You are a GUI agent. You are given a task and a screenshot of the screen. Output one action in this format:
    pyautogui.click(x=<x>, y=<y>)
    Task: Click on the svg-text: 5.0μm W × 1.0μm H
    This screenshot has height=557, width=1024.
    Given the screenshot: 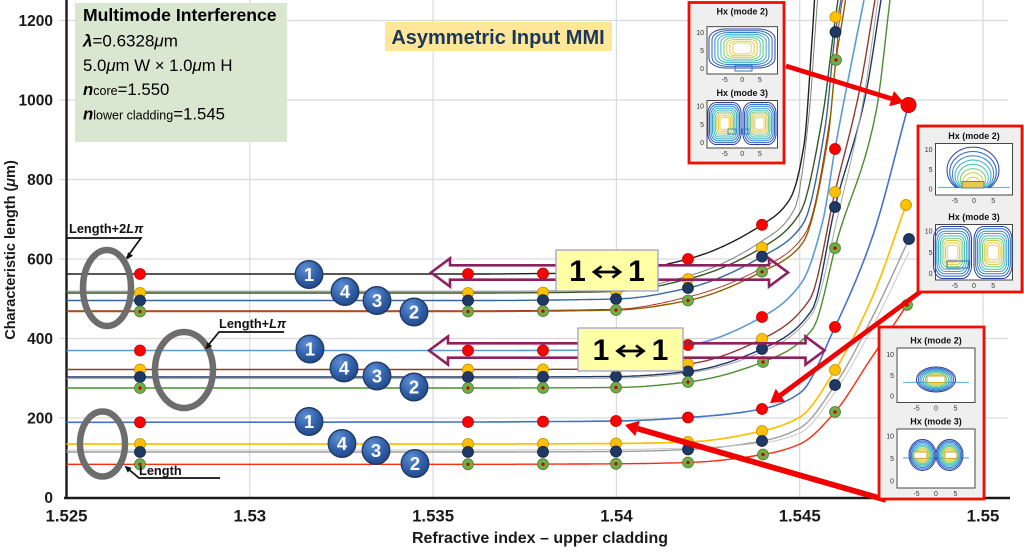 What is the action you would take?
    pyautogui.click(x=157, y=65)
    